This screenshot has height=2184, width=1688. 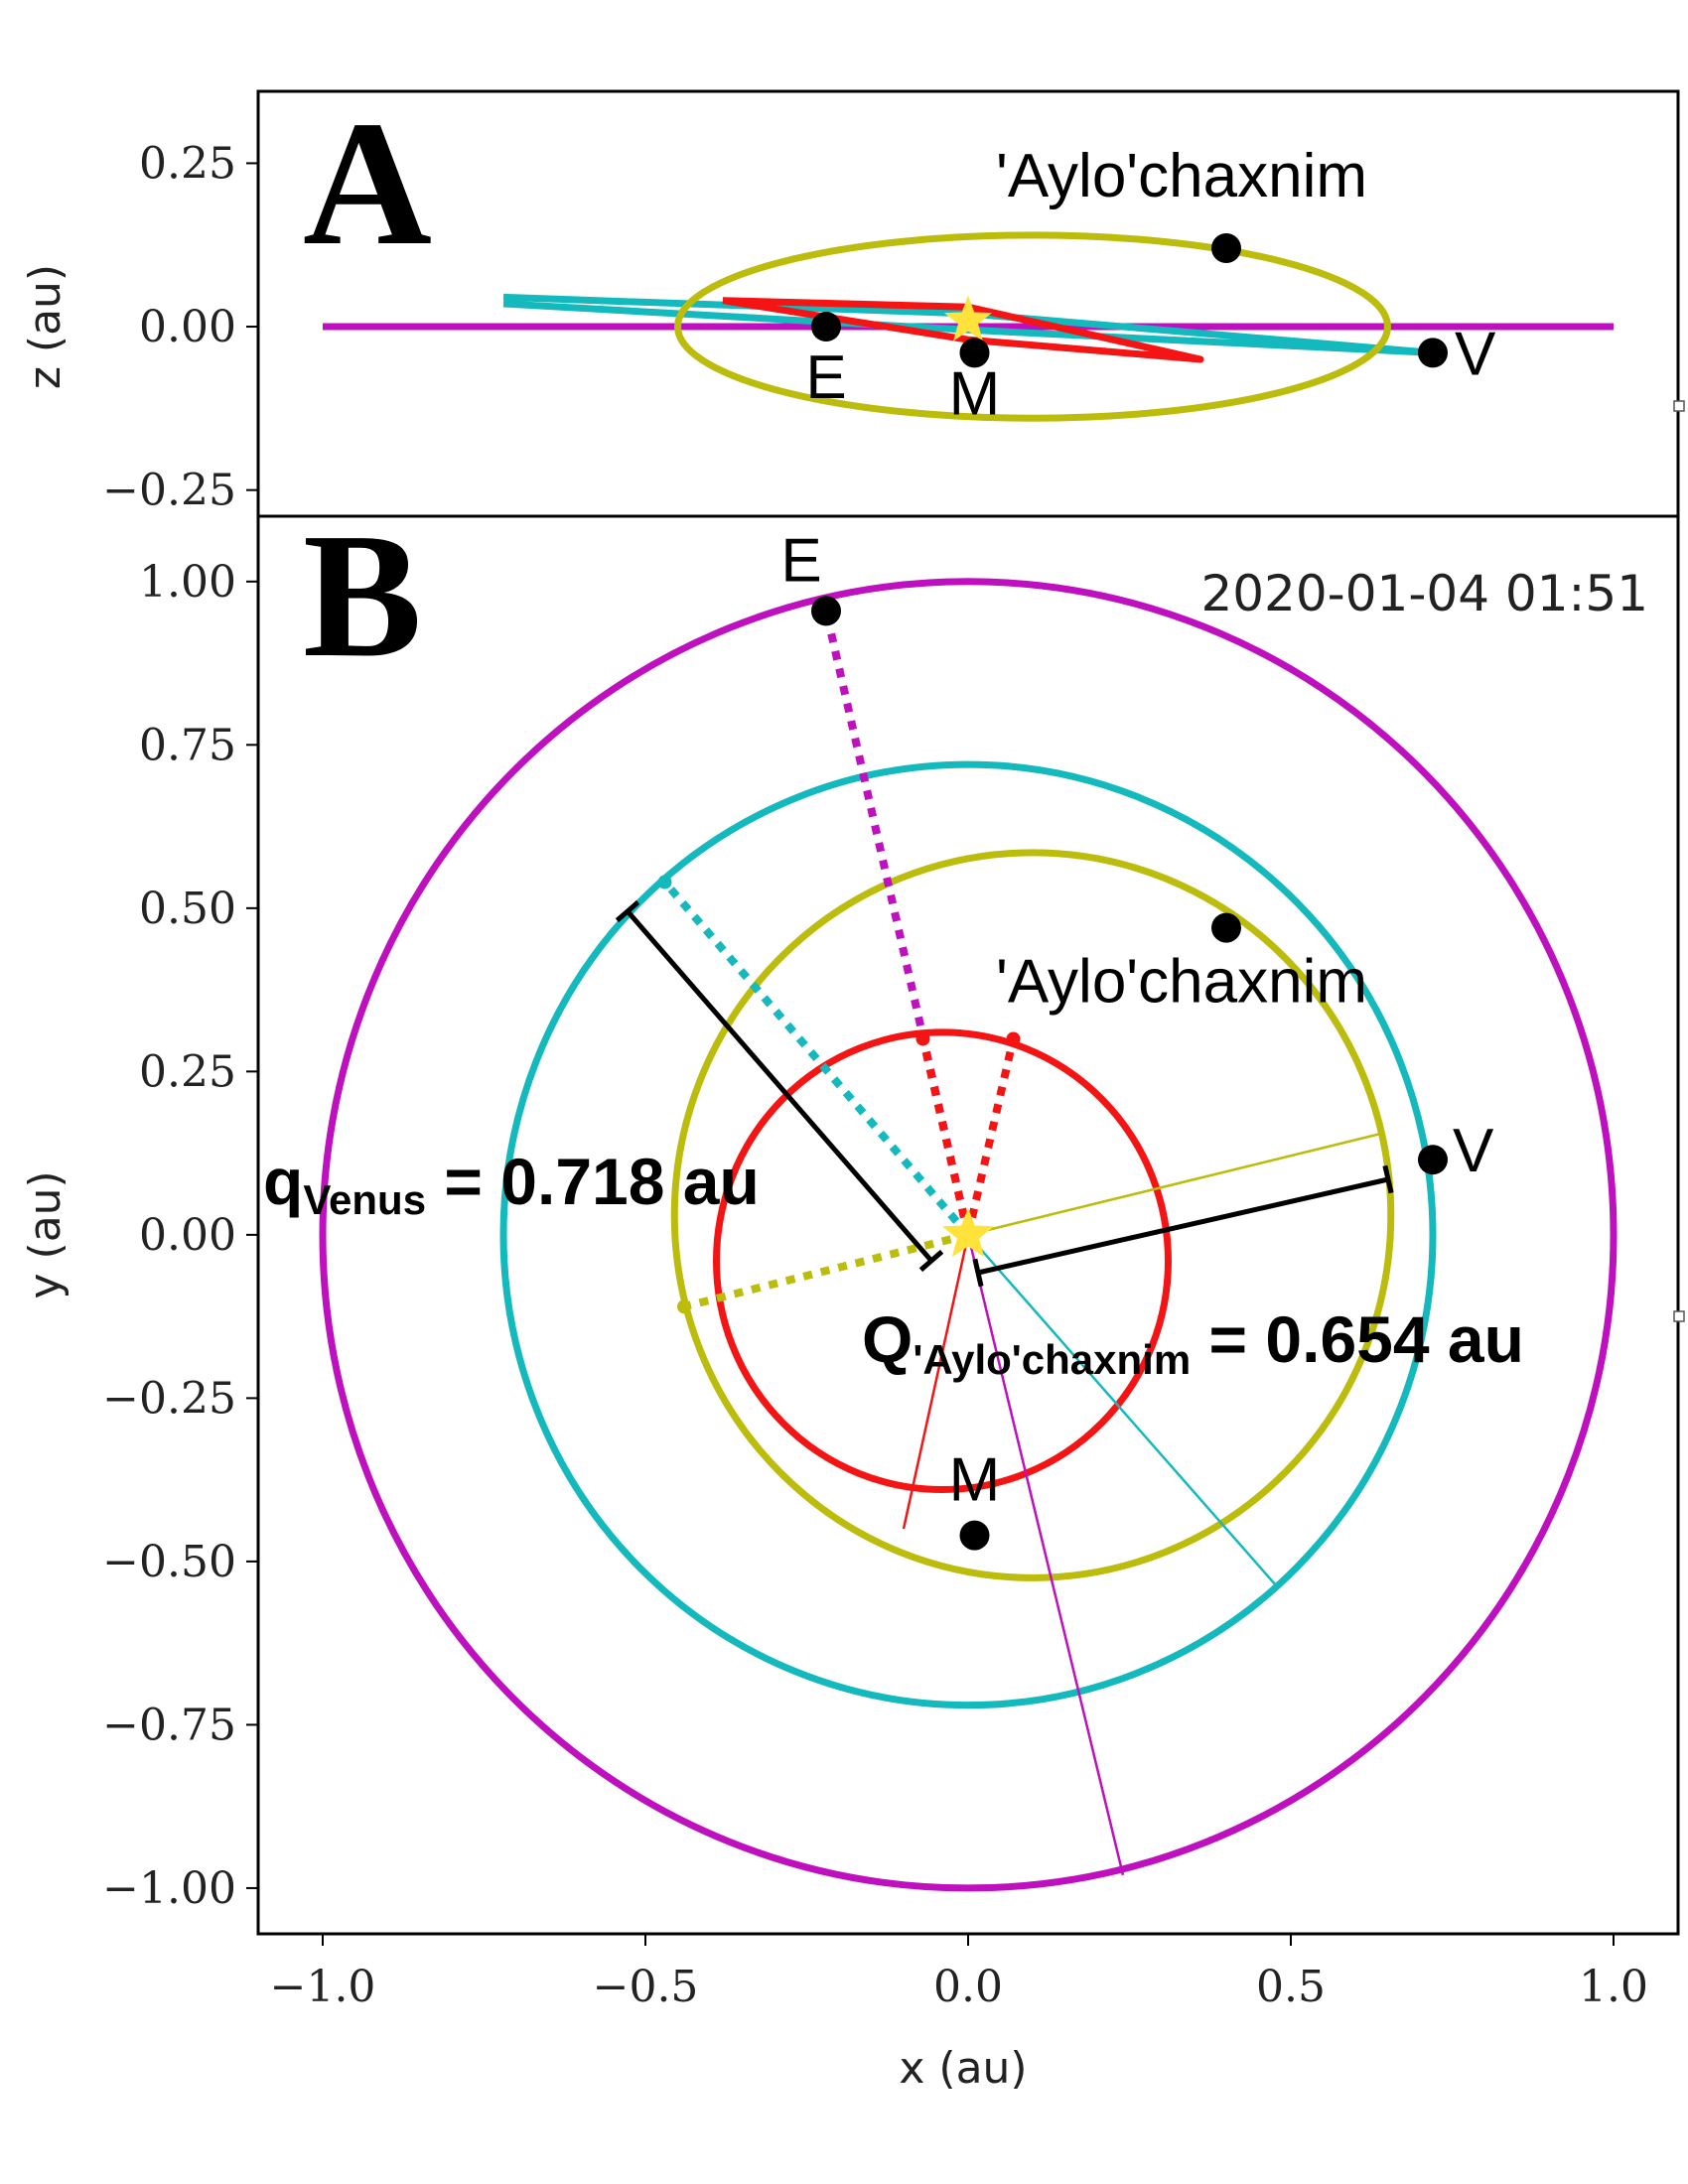 I want to click on q-venus-bar, so click(x=779, y=1086).